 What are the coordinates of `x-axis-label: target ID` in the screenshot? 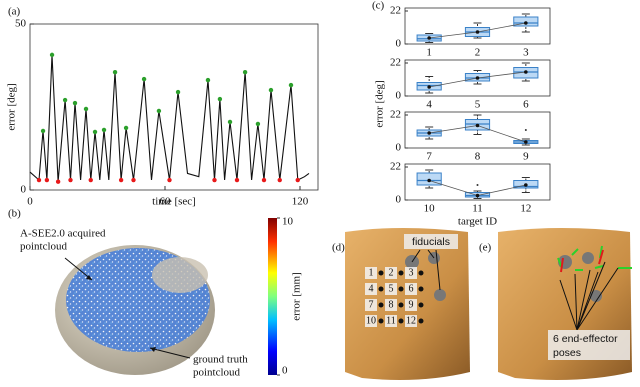 It's located at (477, 222).